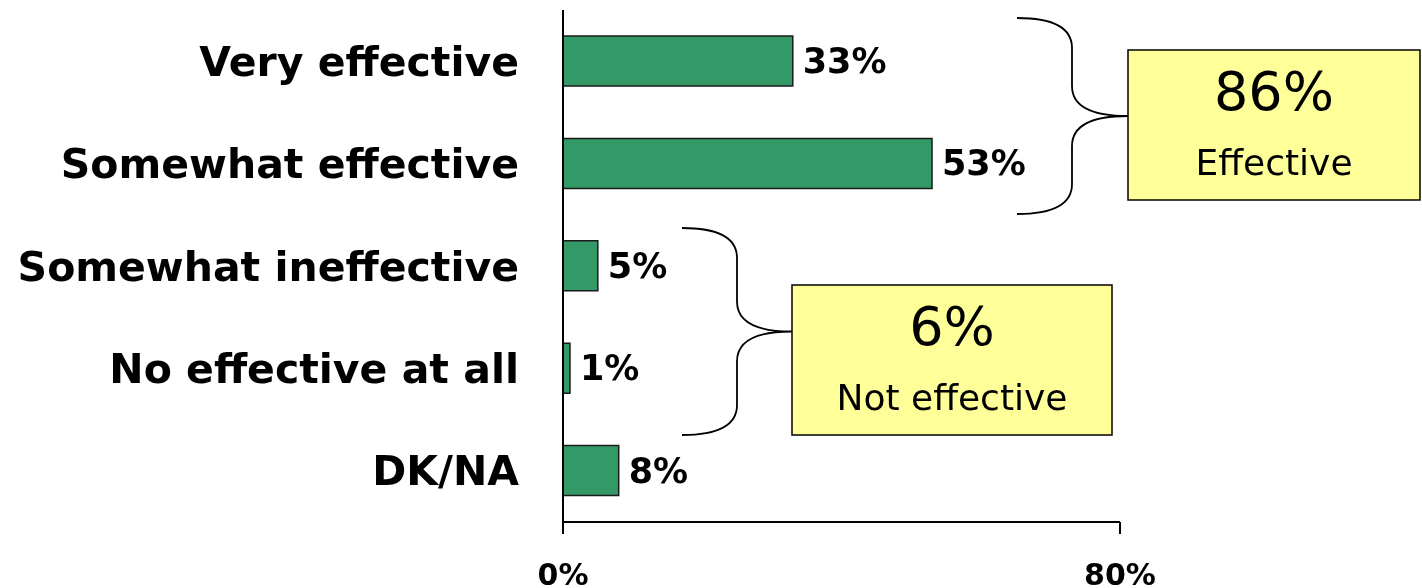 This screenshot has width=1422, height=588. Describe the element at coordinates (844, 61) in the screenshot. I see `data-label: 33%` at that location.